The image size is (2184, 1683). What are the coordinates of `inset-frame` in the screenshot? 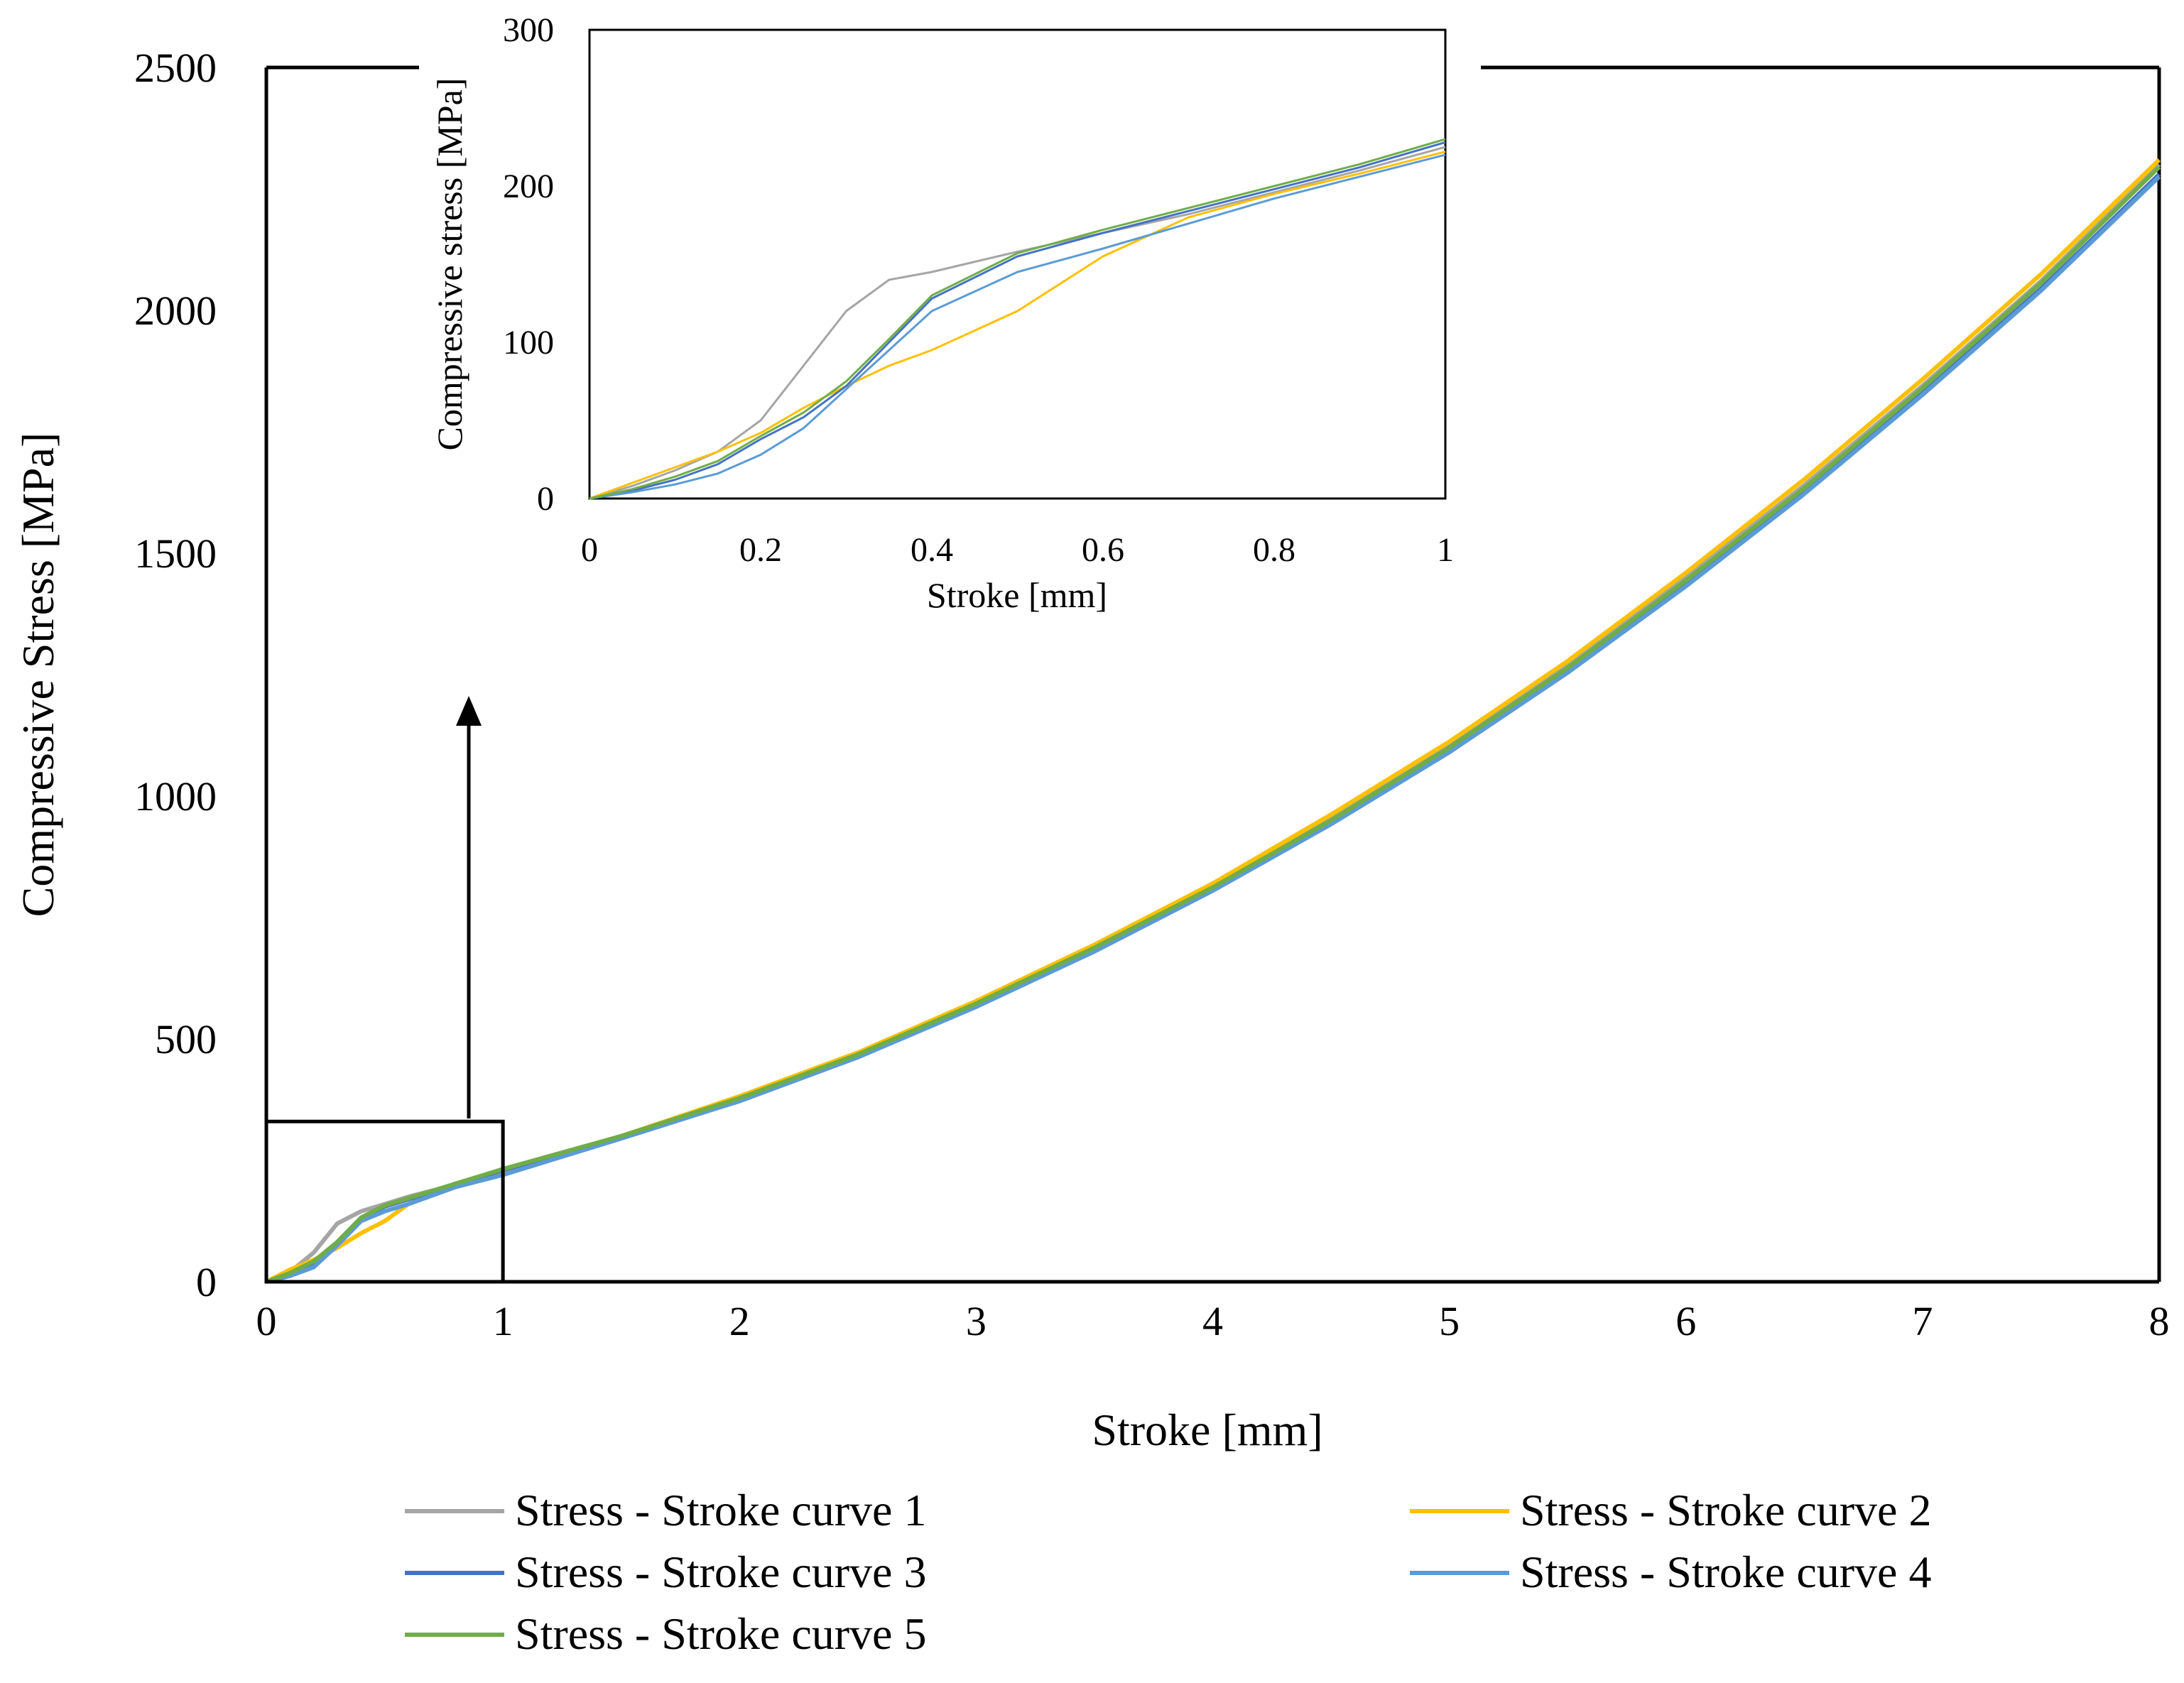 It's located at (1017, 264).